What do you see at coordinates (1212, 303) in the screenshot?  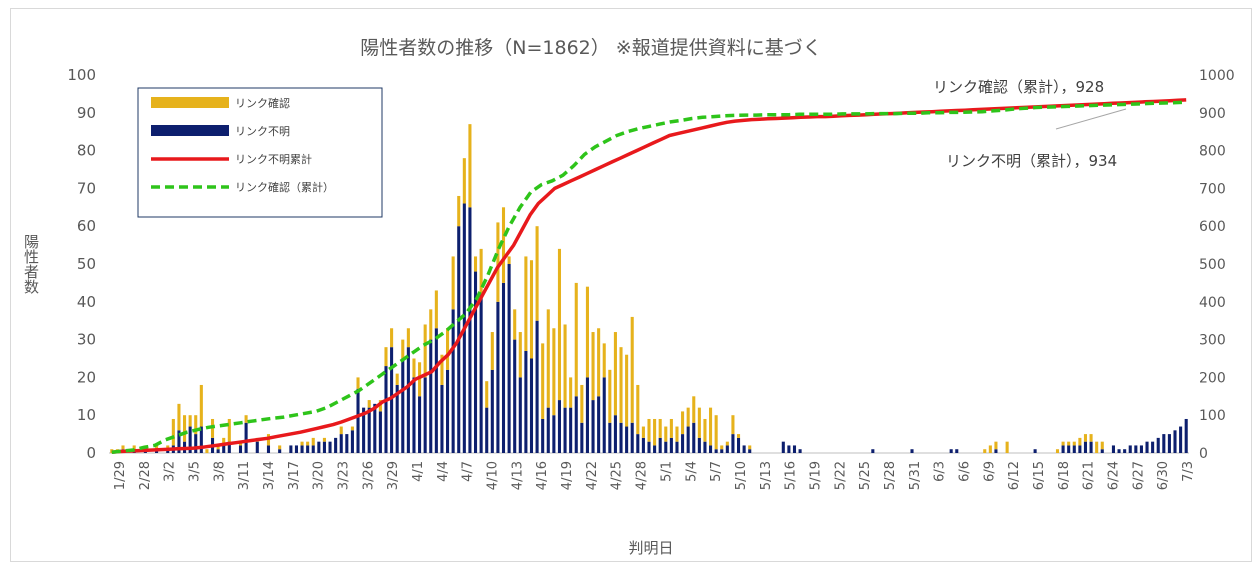 I see `y2-tick-label: 400` at bounding box center [1212, 303].